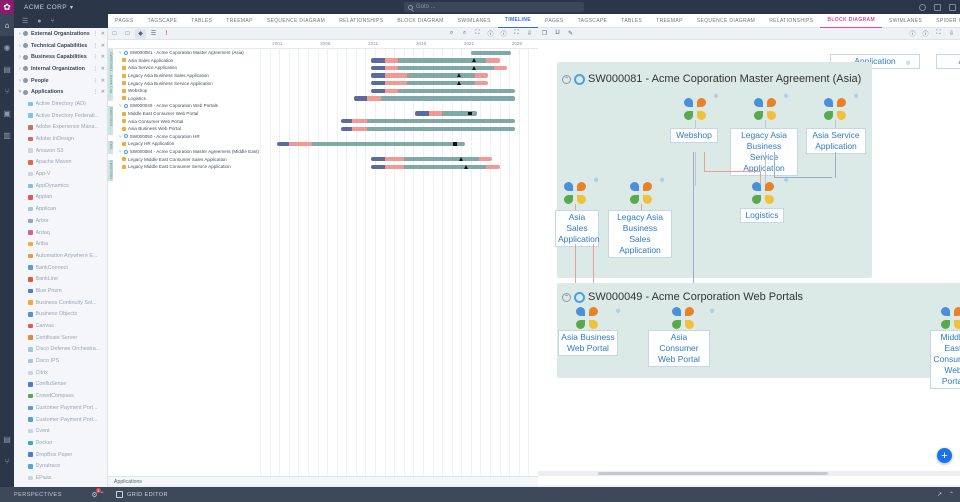  What do you see at coordinates (713, 473) in the screenshot?
I see `scrollbar-thumb` at bounding box center [713, 473].